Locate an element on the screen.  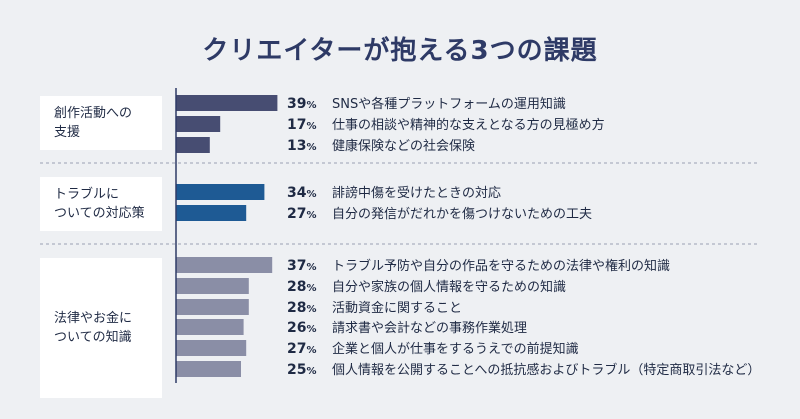
category-label-trouble-text: トラブルに ついての対応策 is located at coordinates (99, 204).